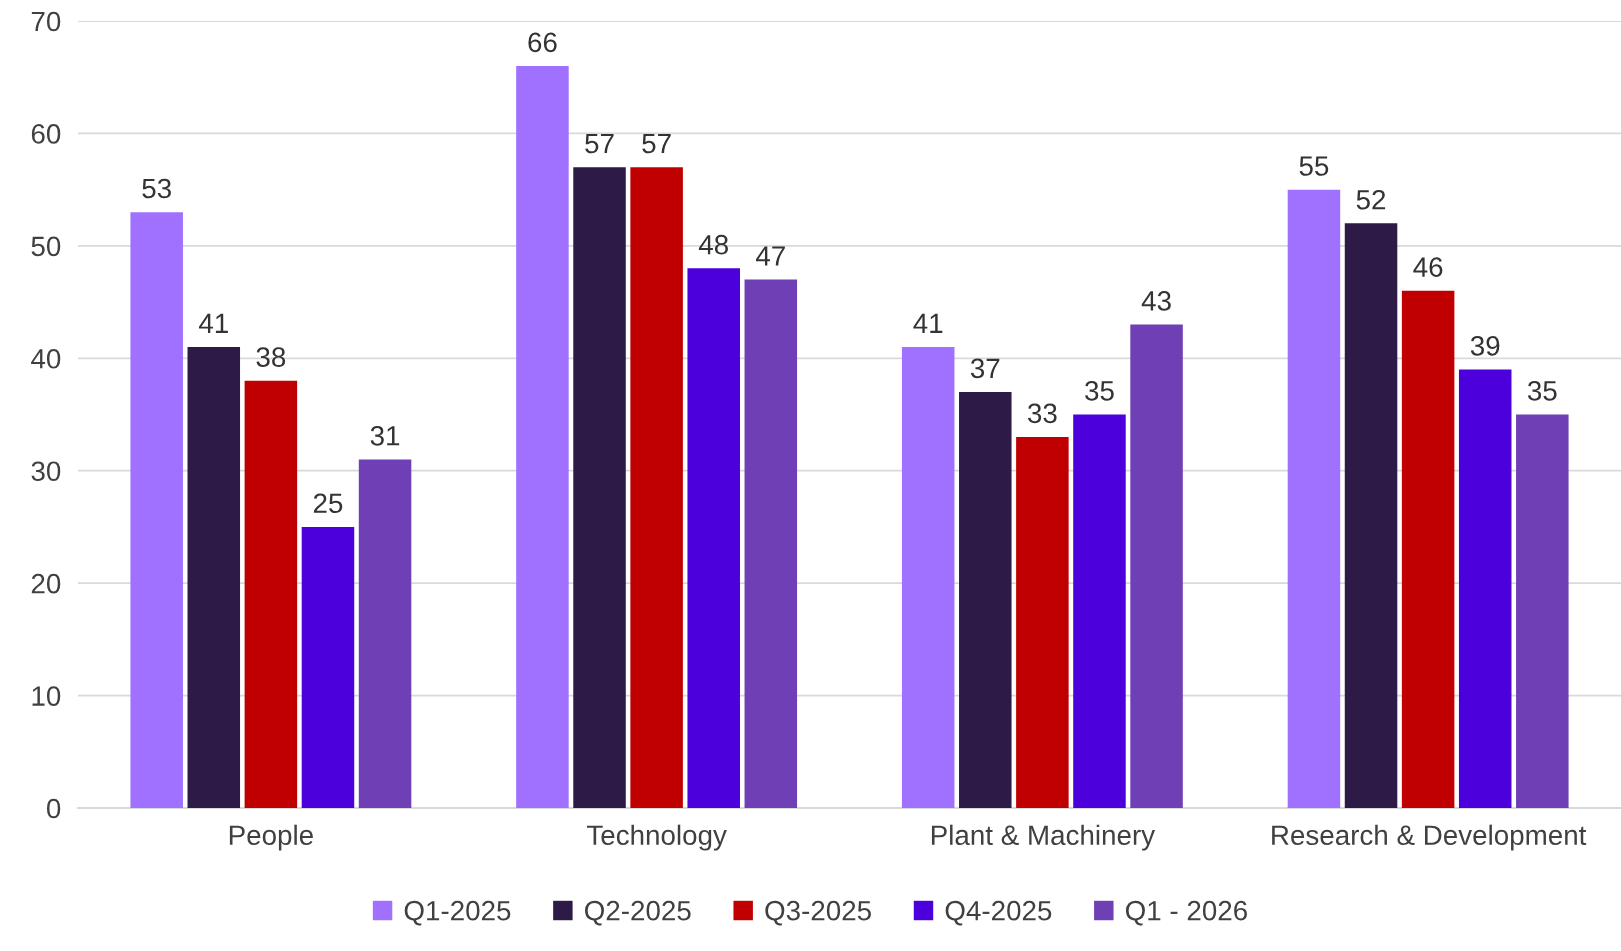 This screenshot has height=951, width=1621. Describe the element at coordinates (46, 21) in the screenshot. I see `y-tick-label: 70` at that location.